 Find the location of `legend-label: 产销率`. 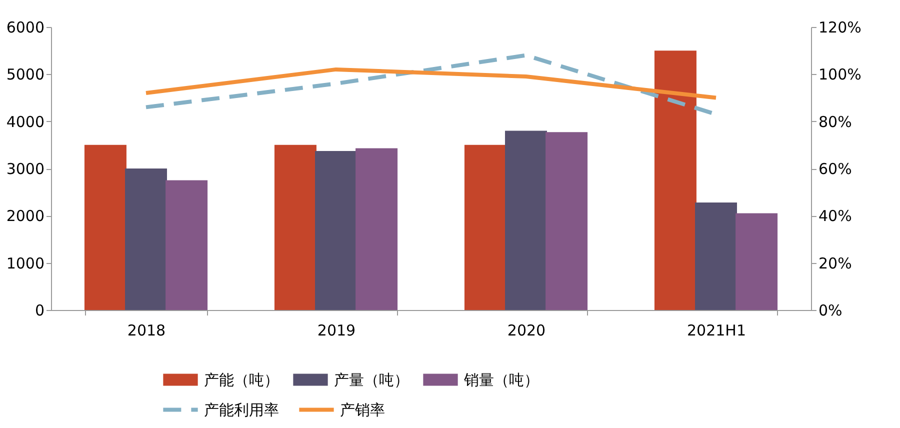

legend-label: 产销率 is located at coordinates (362, 409).